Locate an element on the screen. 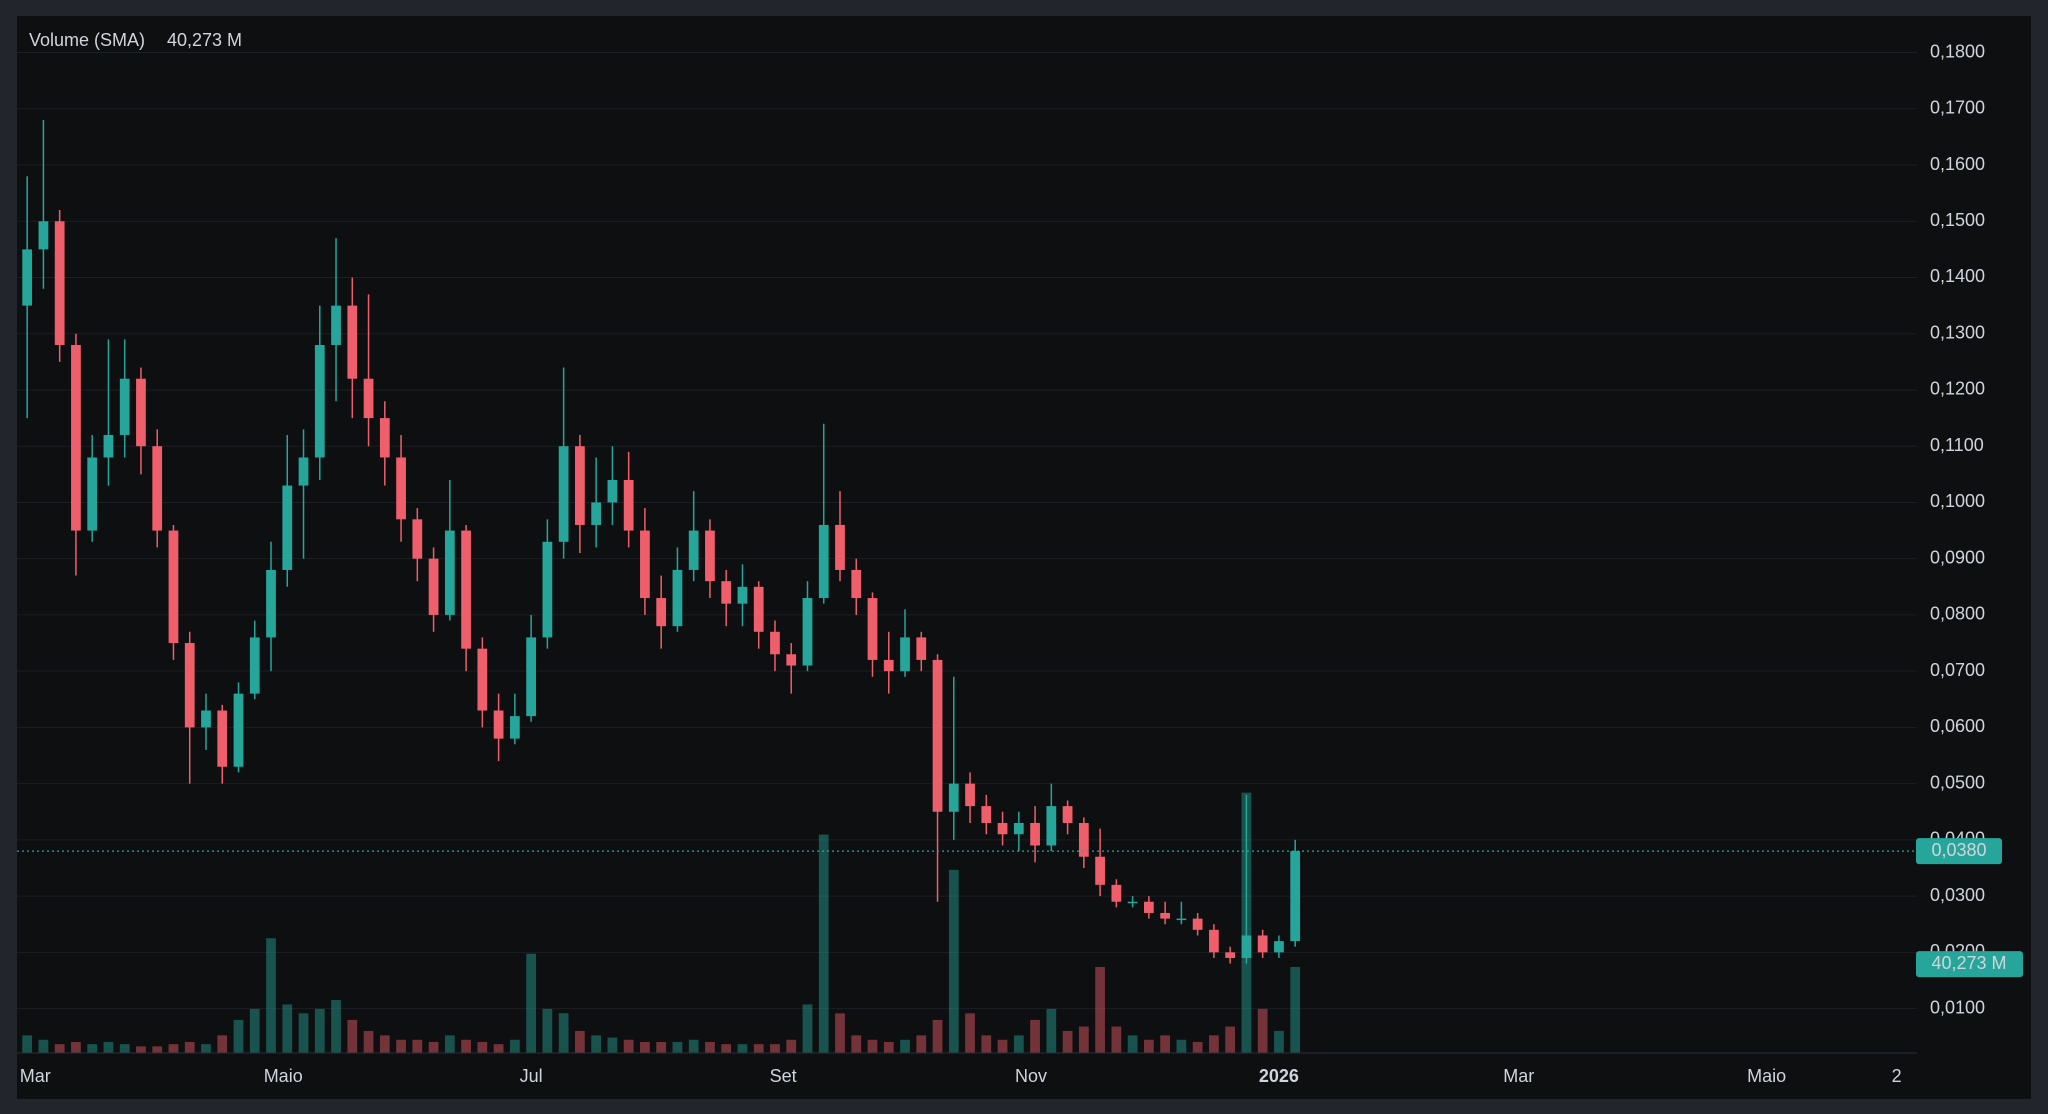  x-tick-label: Jul is located at coordinates (531, 1076).